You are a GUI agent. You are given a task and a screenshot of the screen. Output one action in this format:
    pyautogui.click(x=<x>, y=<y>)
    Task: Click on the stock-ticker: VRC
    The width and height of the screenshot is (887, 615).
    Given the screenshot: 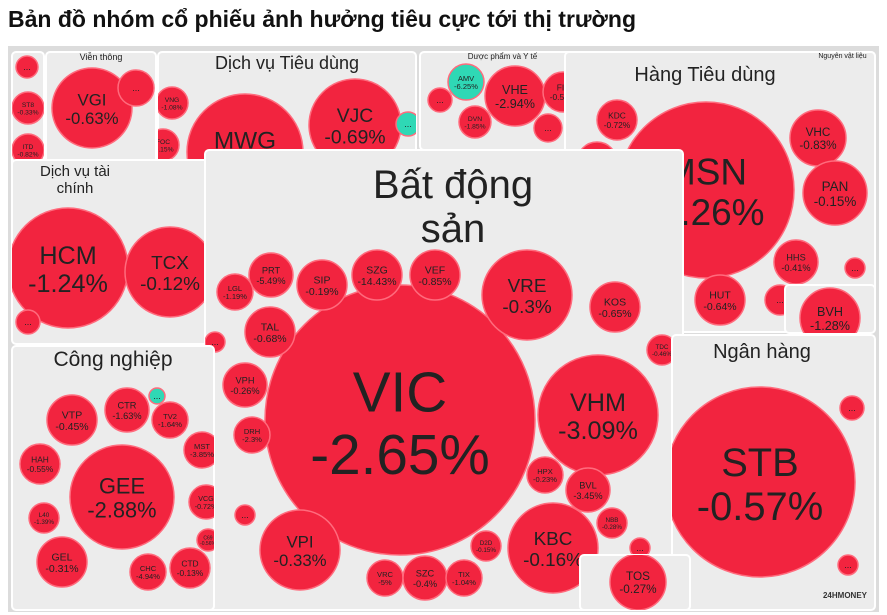 What is the action you would take?
    pyautogui.click(x=385, y=574)
    